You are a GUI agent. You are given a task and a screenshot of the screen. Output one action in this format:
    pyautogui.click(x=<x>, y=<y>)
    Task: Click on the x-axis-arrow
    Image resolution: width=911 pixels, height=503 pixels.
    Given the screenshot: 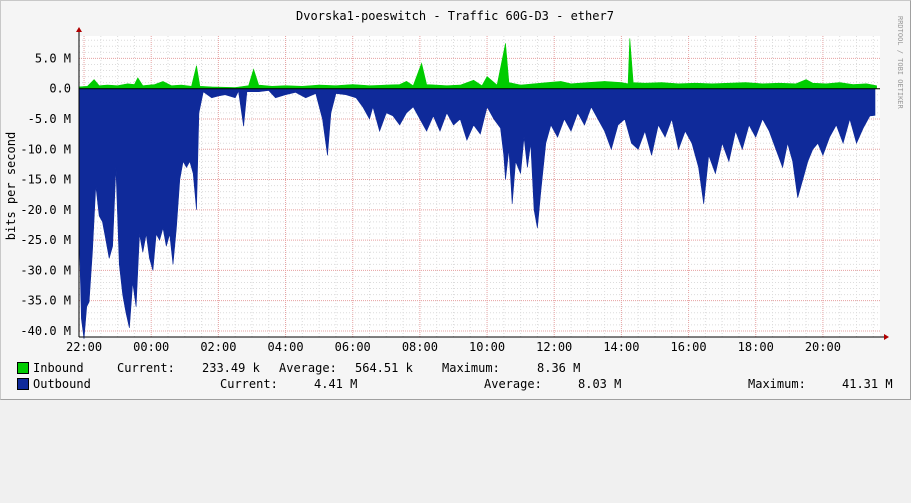 What is the action you would take?
    pyautogui.click(x=886, y=337)
    